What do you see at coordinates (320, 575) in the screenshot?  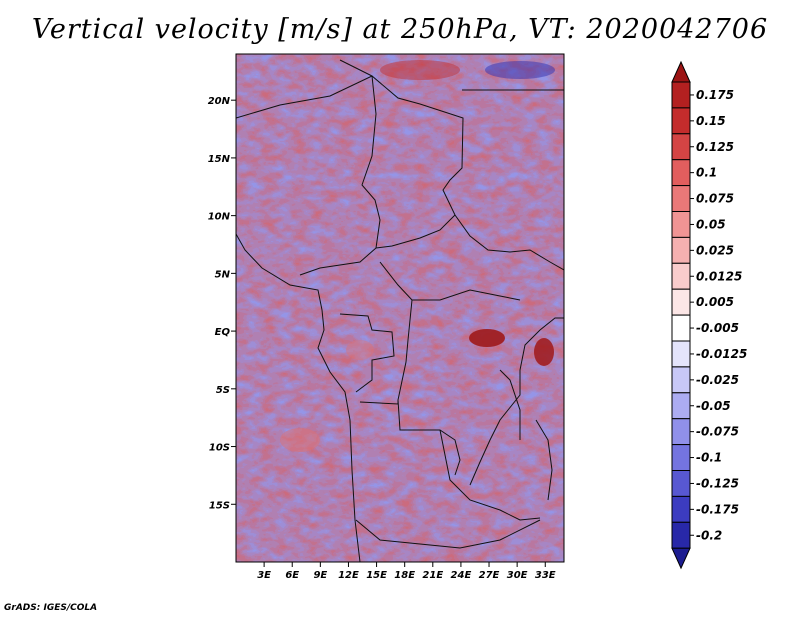 I see `lon-tick-label: 9E` at bounding box center [320, 575].